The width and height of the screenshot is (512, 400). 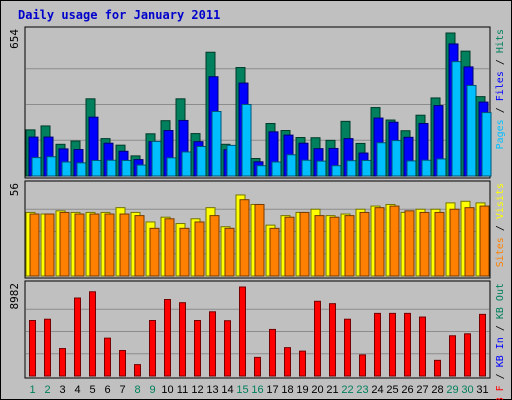 I want to click on panel-traffic-legend-part-0: KB F, so click(x=500, y=392).